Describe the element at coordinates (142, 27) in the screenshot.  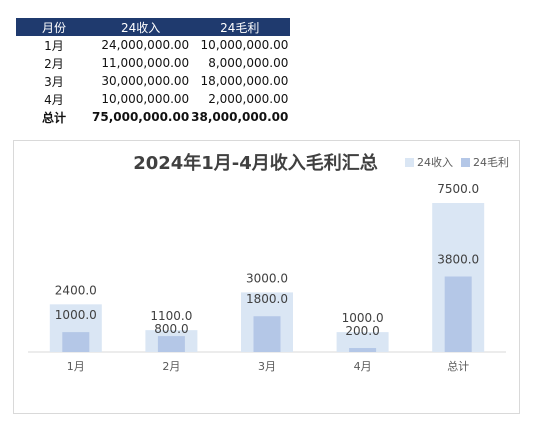
I see `header-revenue: 24收入` at that location.